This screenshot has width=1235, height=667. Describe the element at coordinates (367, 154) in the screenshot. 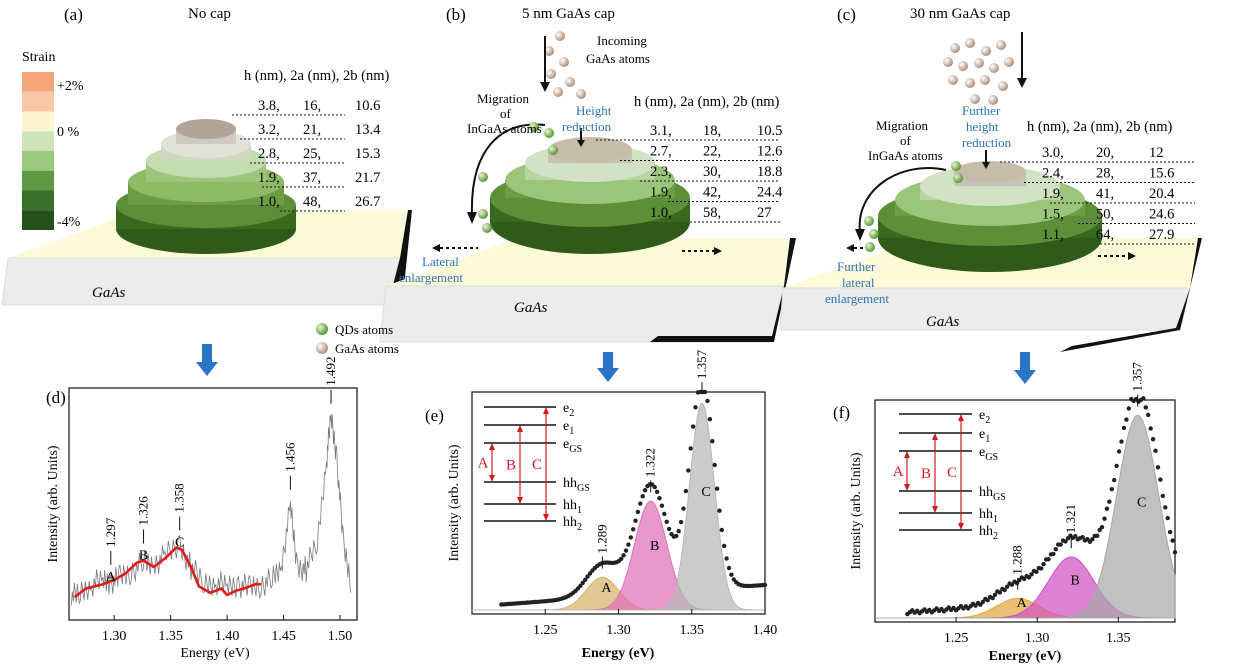

I see `size-table-a-cell: 15.3` at that location.